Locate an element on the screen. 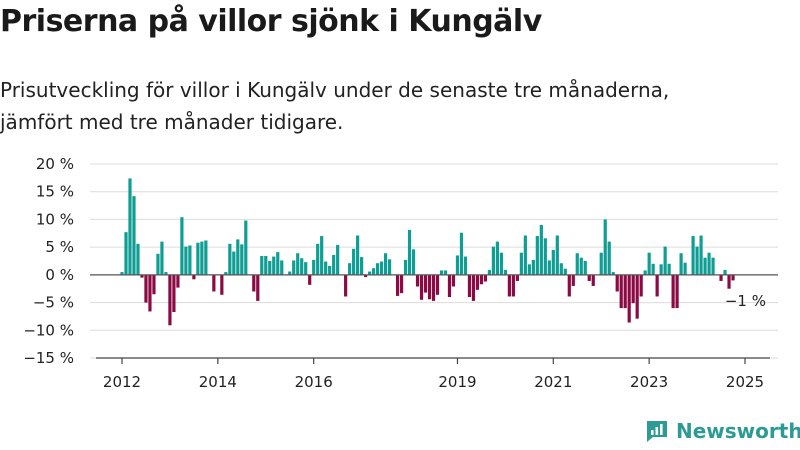  x-tick-label: 2023 is located at coordinates (649, 382).